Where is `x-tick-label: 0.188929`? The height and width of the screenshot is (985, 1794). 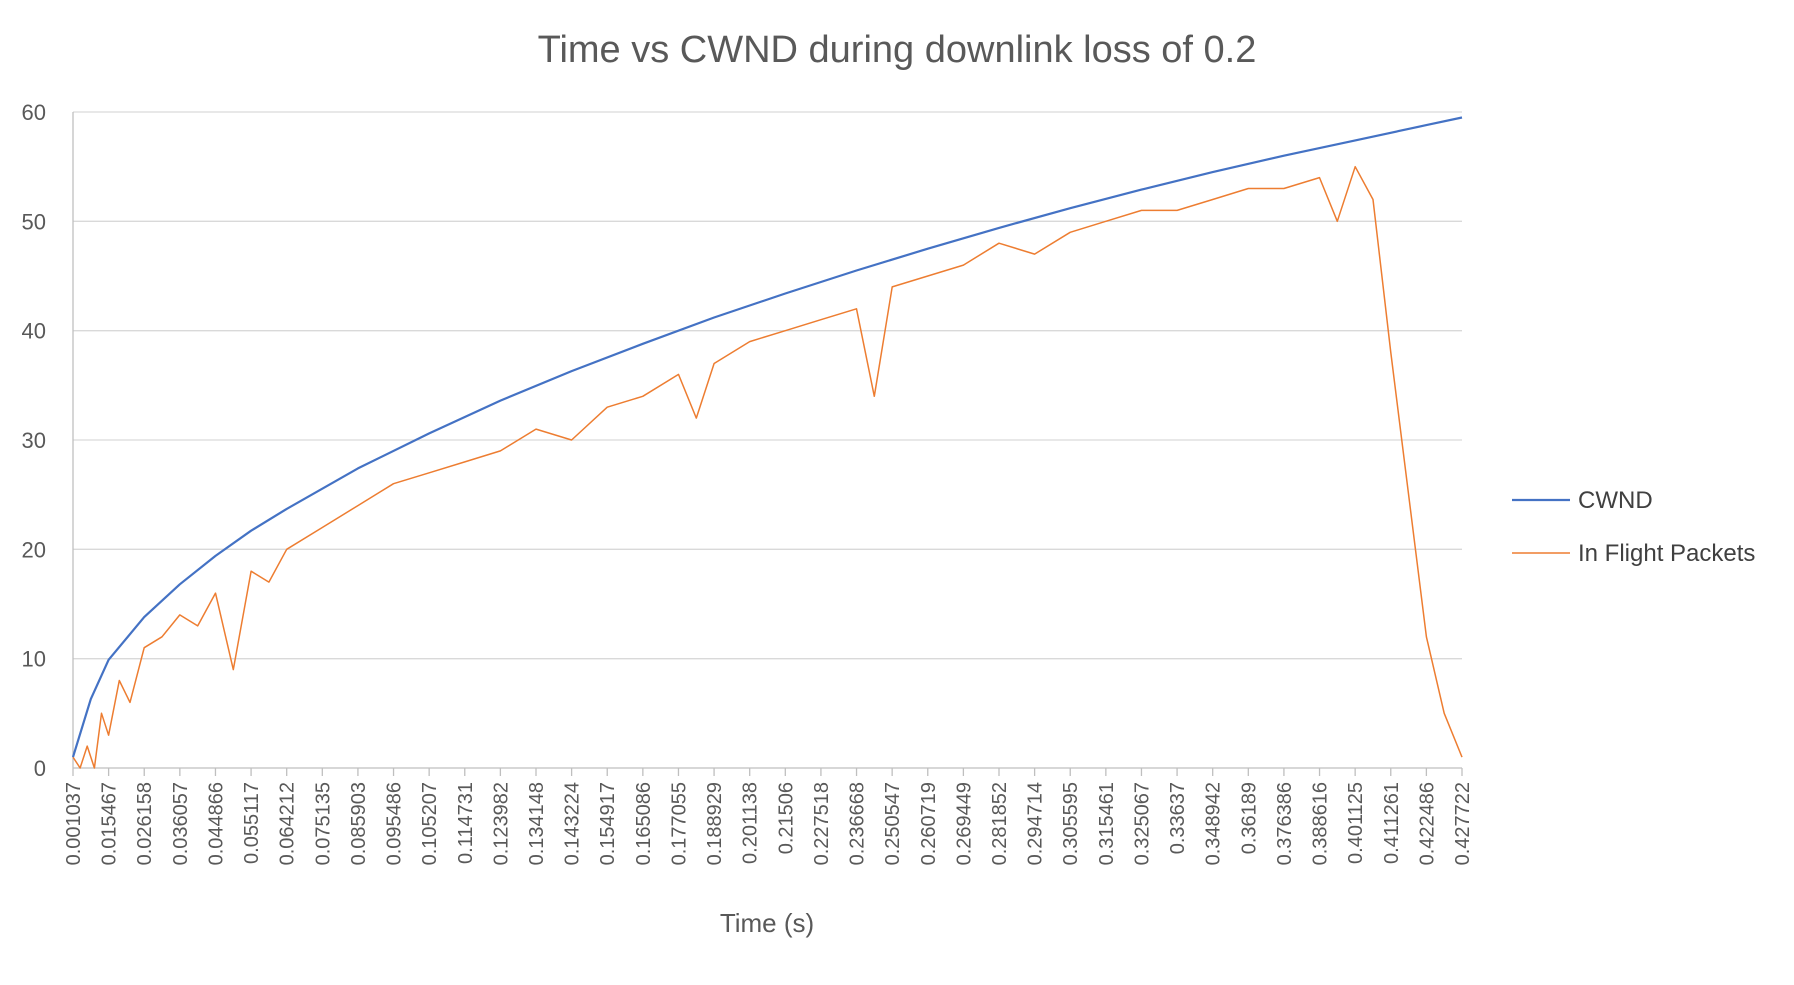 x-tick-label: 0.188929 is located at coordinates (715, 823).